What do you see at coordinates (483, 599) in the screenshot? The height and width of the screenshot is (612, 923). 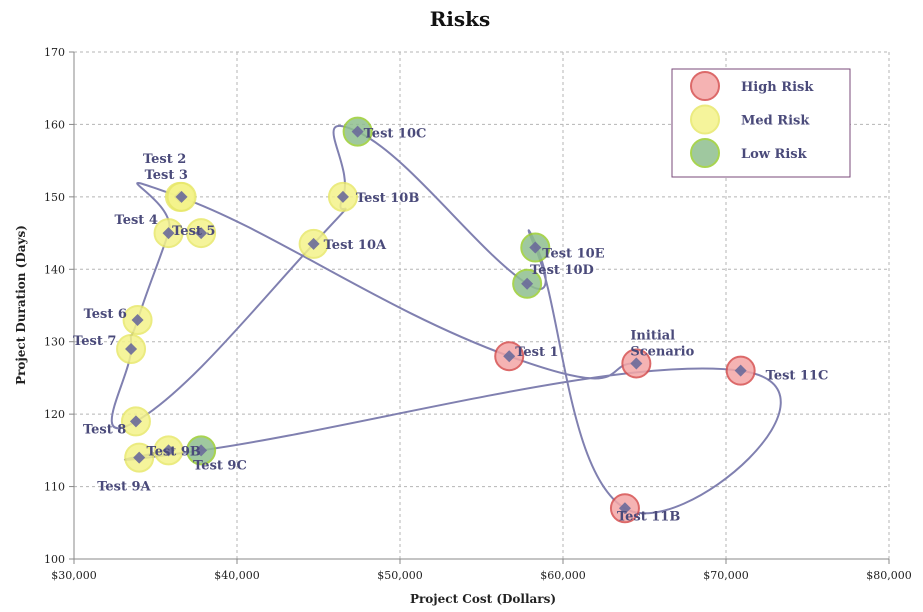 I see `x-axis-title: Project Cost (Dollars)` at bounding box center [483, 599].